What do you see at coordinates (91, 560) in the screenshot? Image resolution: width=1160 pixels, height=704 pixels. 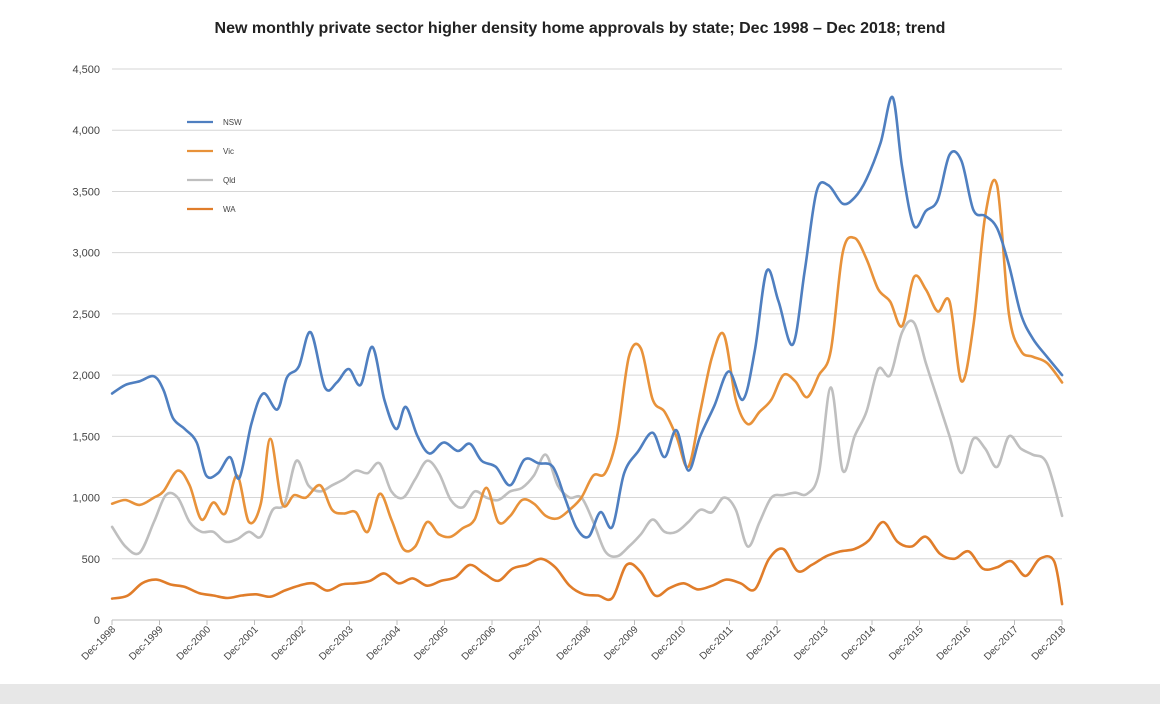 I see `y-tick-label: 500` at bounding box center [91, 560].